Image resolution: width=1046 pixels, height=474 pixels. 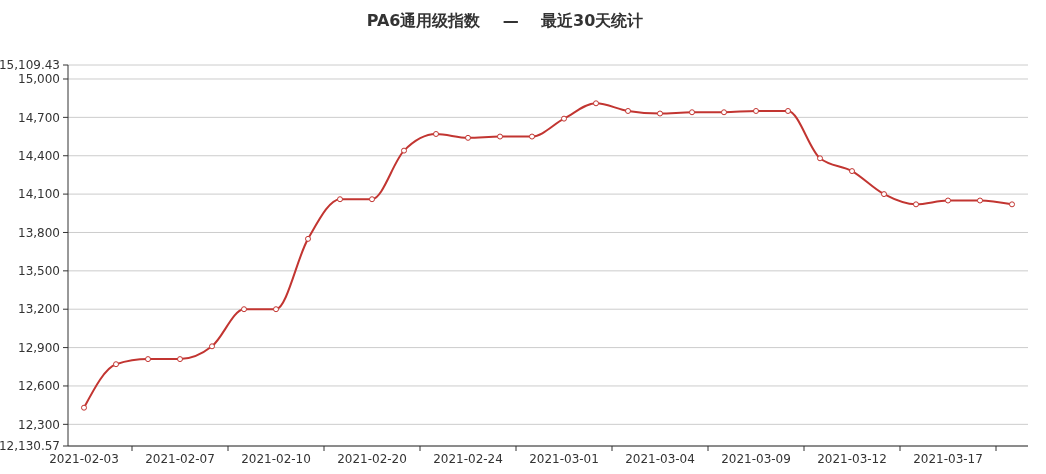 What do you see at coordinates (39, 155) in the screenshot?
I see `y-tick-label: 14,400` at bounding box center [39, 155].